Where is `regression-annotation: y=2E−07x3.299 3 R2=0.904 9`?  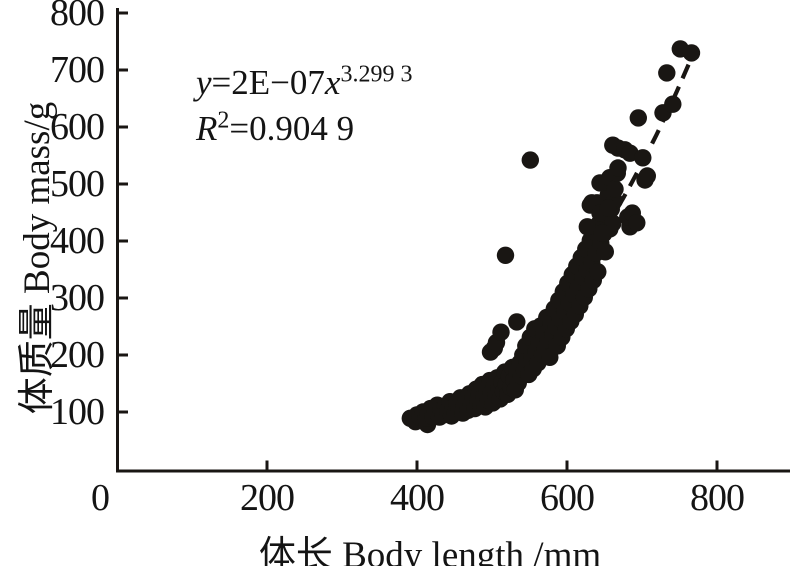 regression-annotation: y=2E−07x3.299 3 R2=0.904 9 is located at coordinates (304, 106).